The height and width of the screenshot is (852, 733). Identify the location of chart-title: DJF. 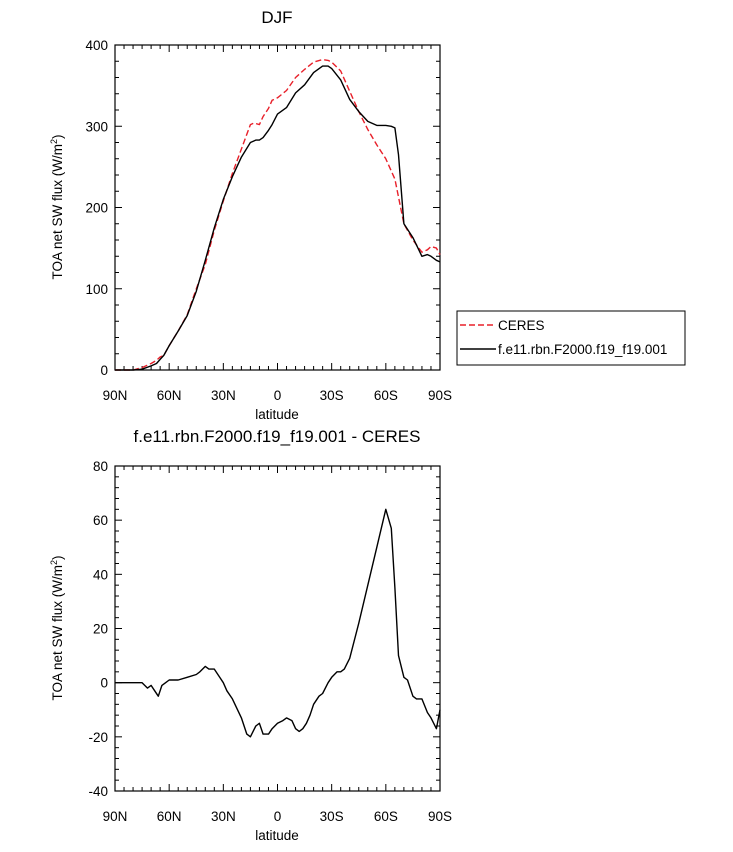
(276, 17).